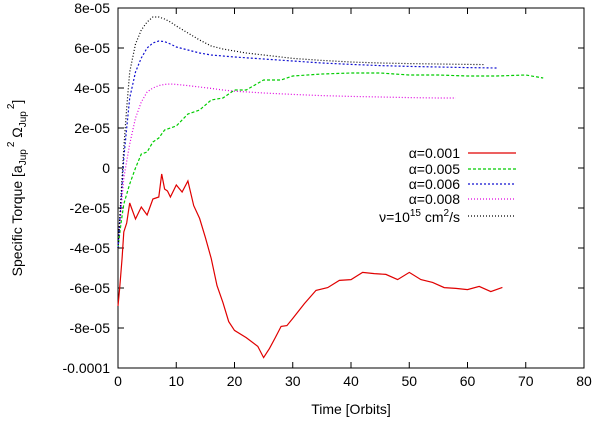 The height and width of the screenshot is (422, 600). What do you see at coordinates (435, 184) in the screenshot?
I see `legend-label-alpha-0006: α=0.006` at bounding box center [435, 184].